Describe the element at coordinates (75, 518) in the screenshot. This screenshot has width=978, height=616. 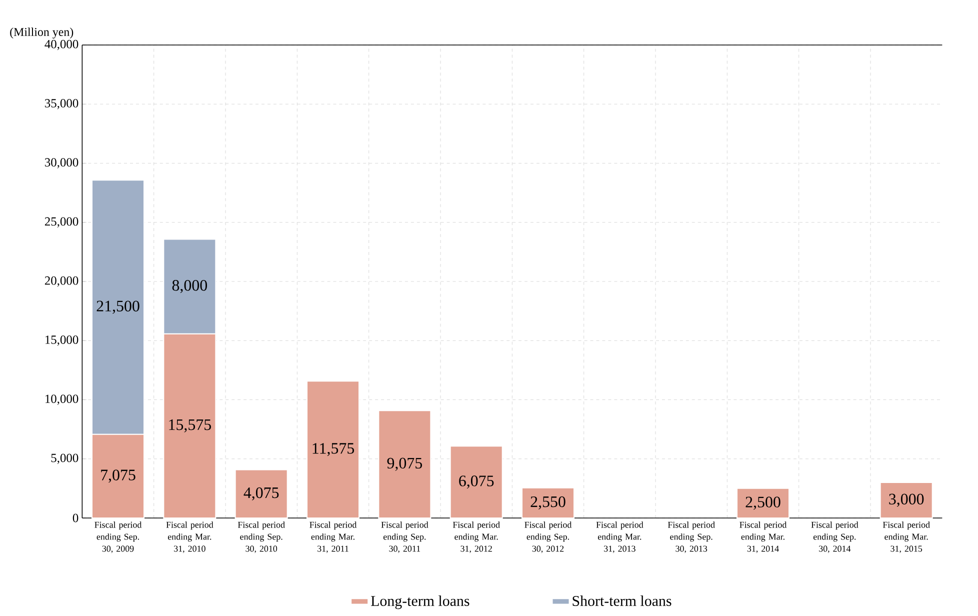
I see `y-tick-label: 0` at that location.